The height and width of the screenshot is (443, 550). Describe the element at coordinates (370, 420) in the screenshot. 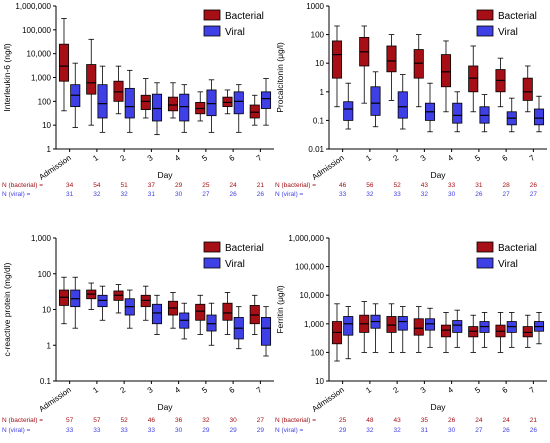

I see `n-bacterial-value: 48` at that location.